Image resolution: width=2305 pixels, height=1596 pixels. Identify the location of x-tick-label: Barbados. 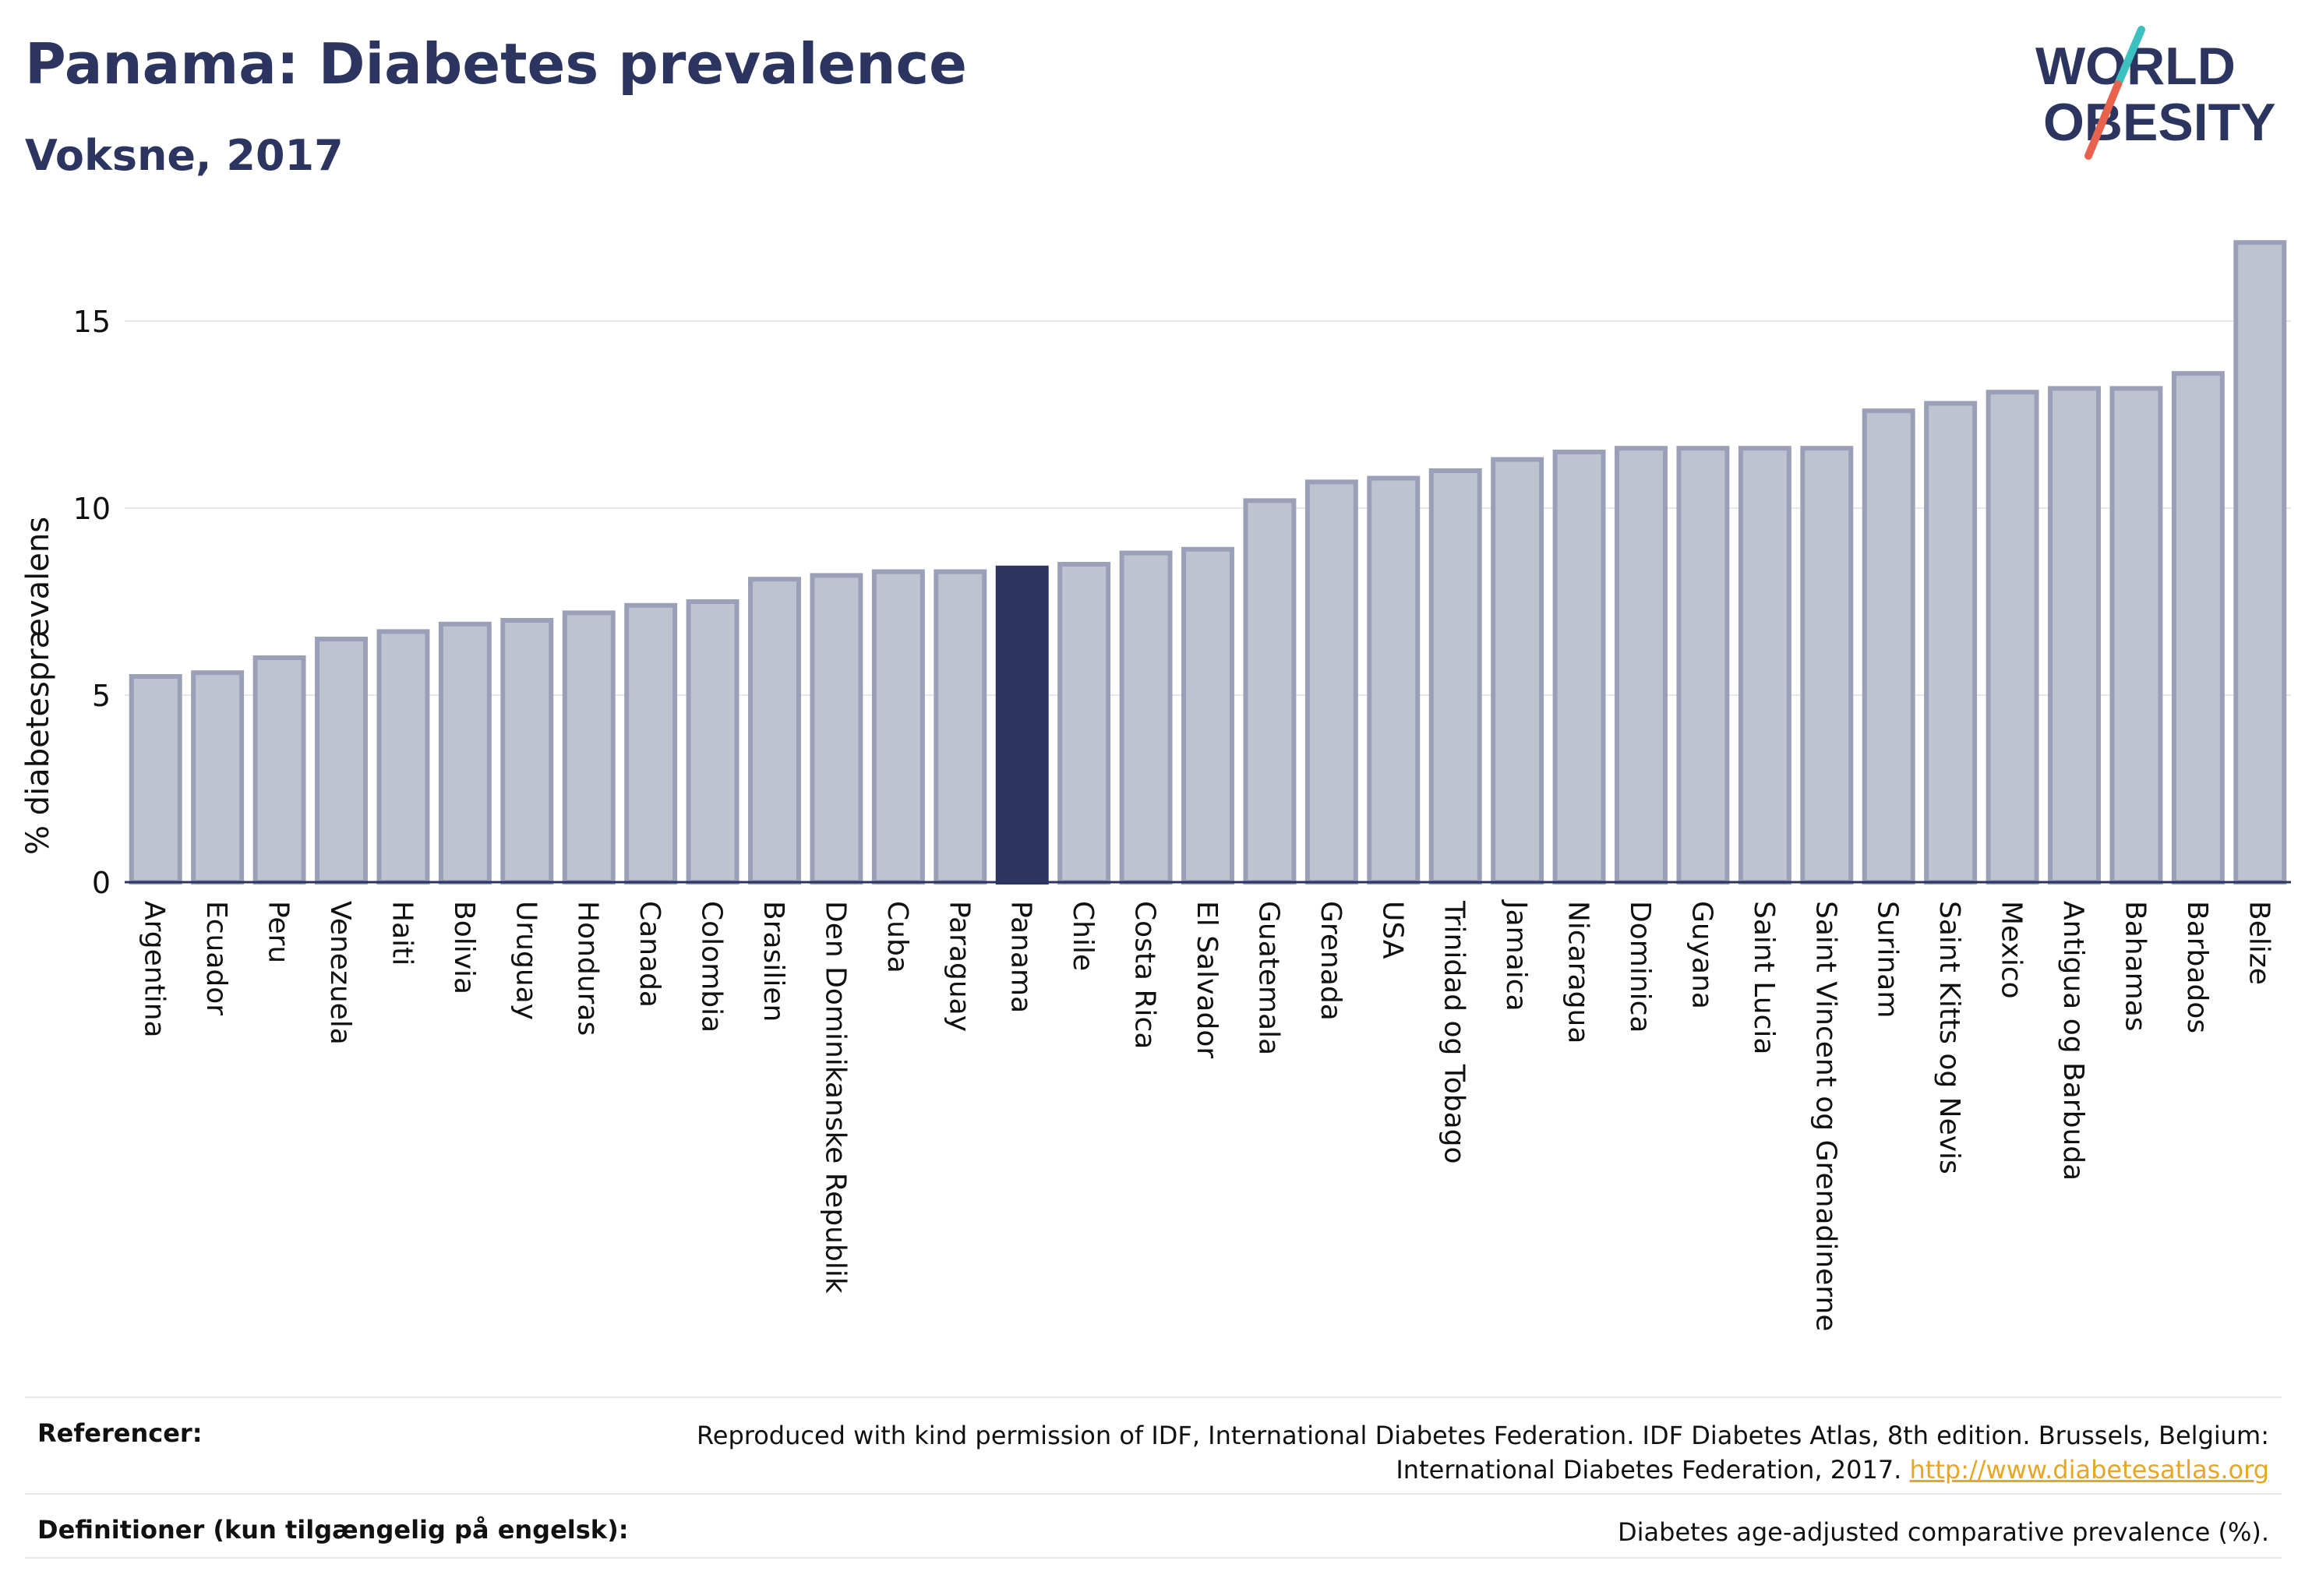
(2197, 967).